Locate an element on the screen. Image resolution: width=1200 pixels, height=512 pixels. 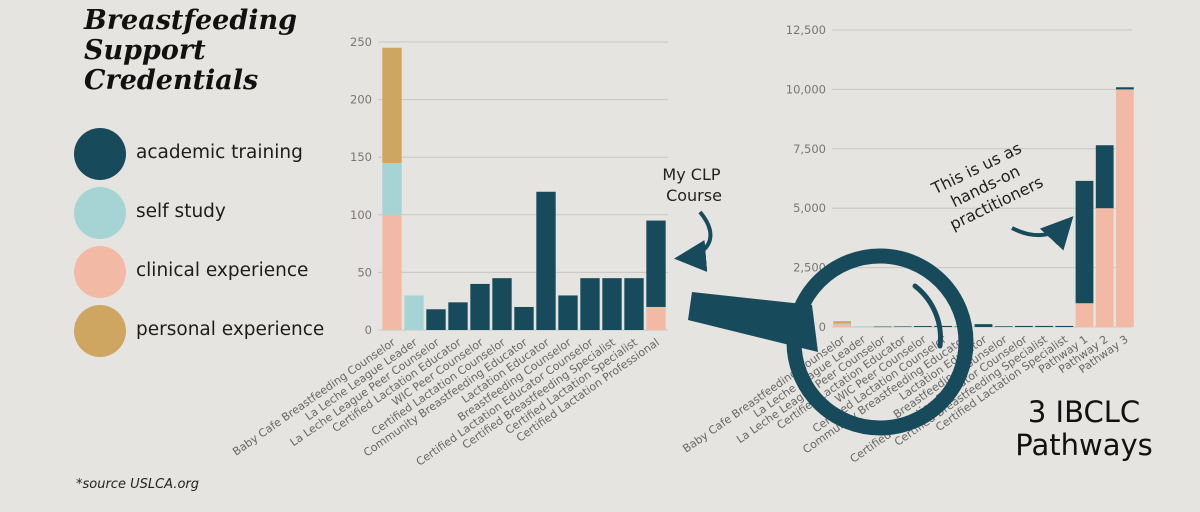
legend-swatch-academic-training is located at coordinates (100, 154).